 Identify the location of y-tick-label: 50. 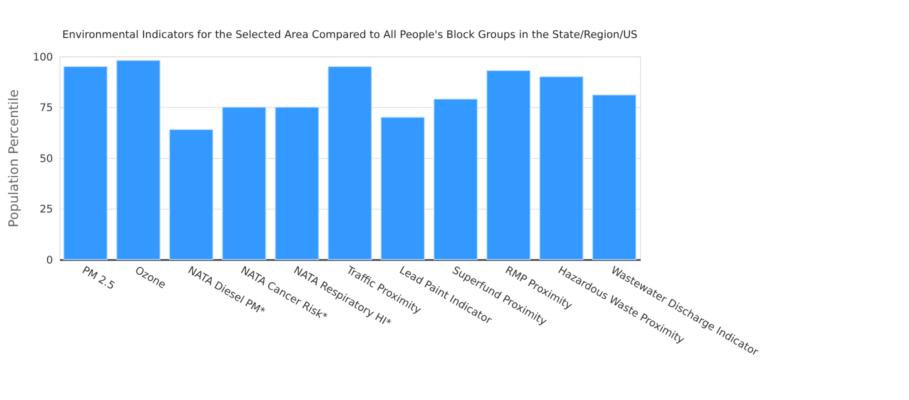
(46, 158).